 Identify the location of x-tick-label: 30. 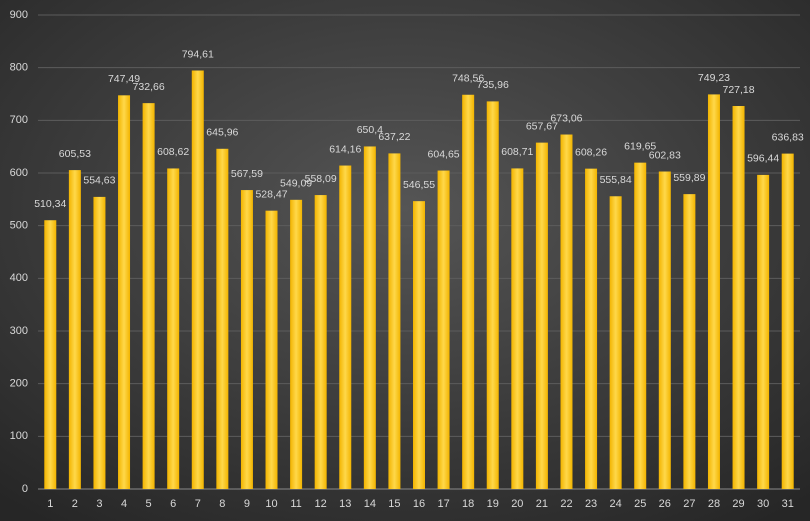
(763, 504).